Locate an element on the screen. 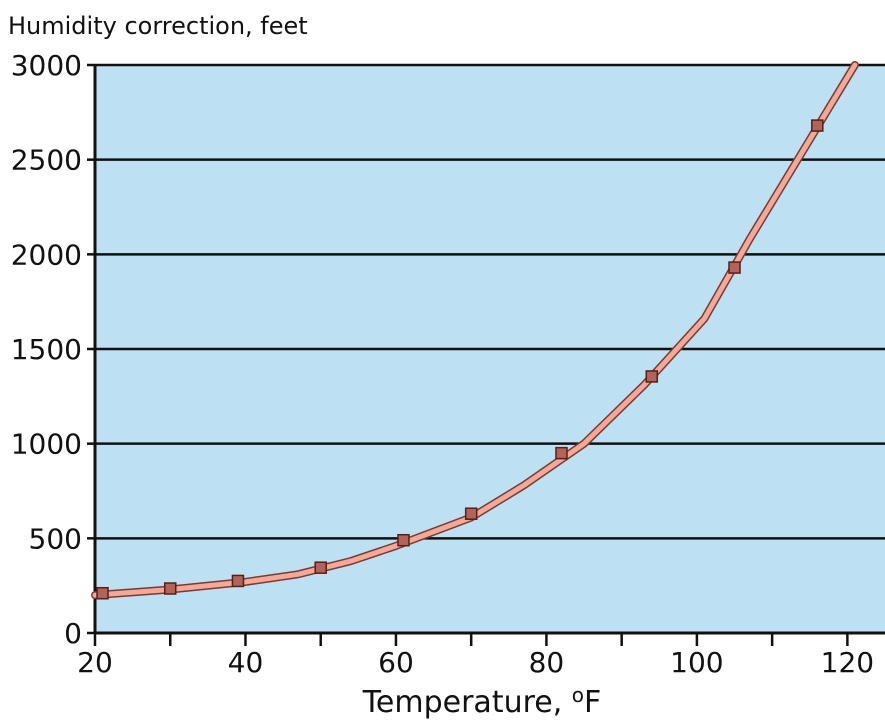  x-tick-labels: 20 40 60 80 100 120 is located at coordinates (475, 662).